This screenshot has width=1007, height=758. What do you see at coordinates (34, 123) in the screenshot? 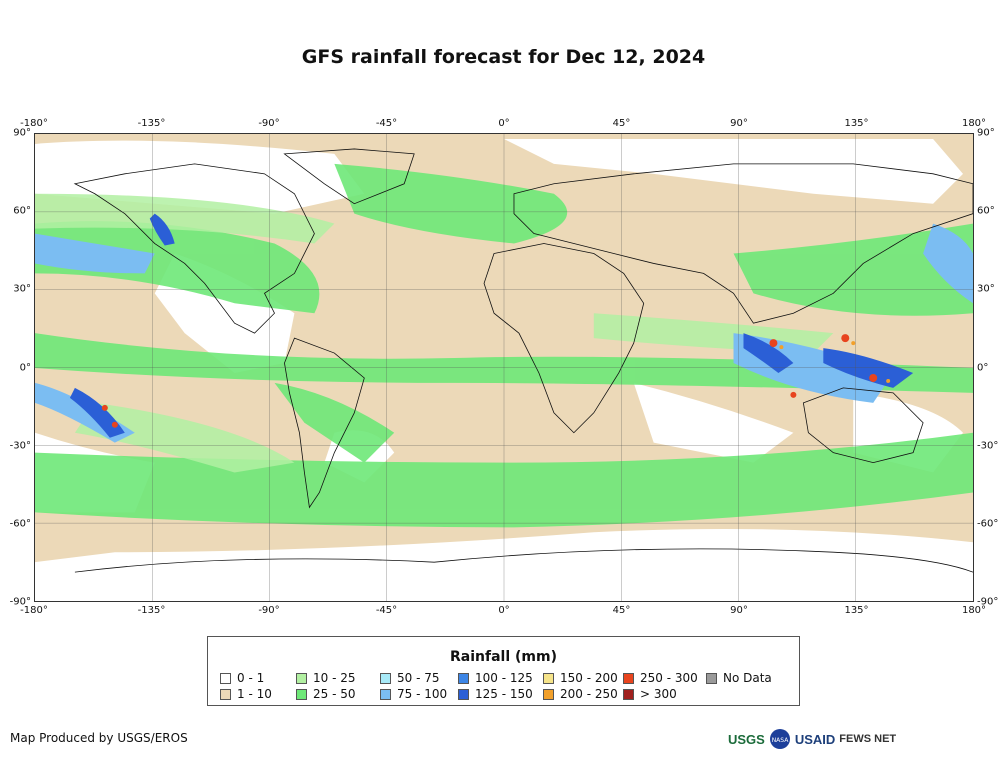
I see `lon-tick-top: -180°` at bounding box center [34, 123].